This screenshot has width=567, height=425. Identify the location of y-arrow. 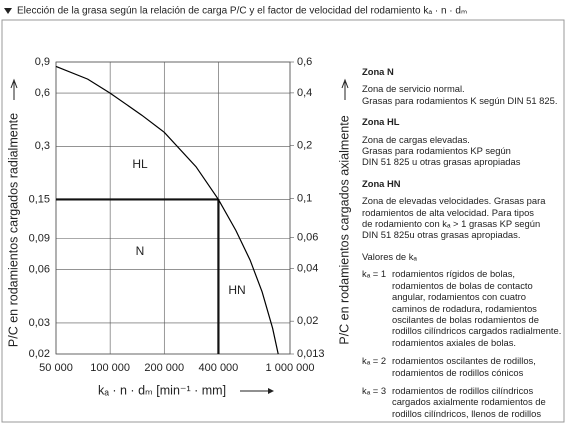
(14, 89).